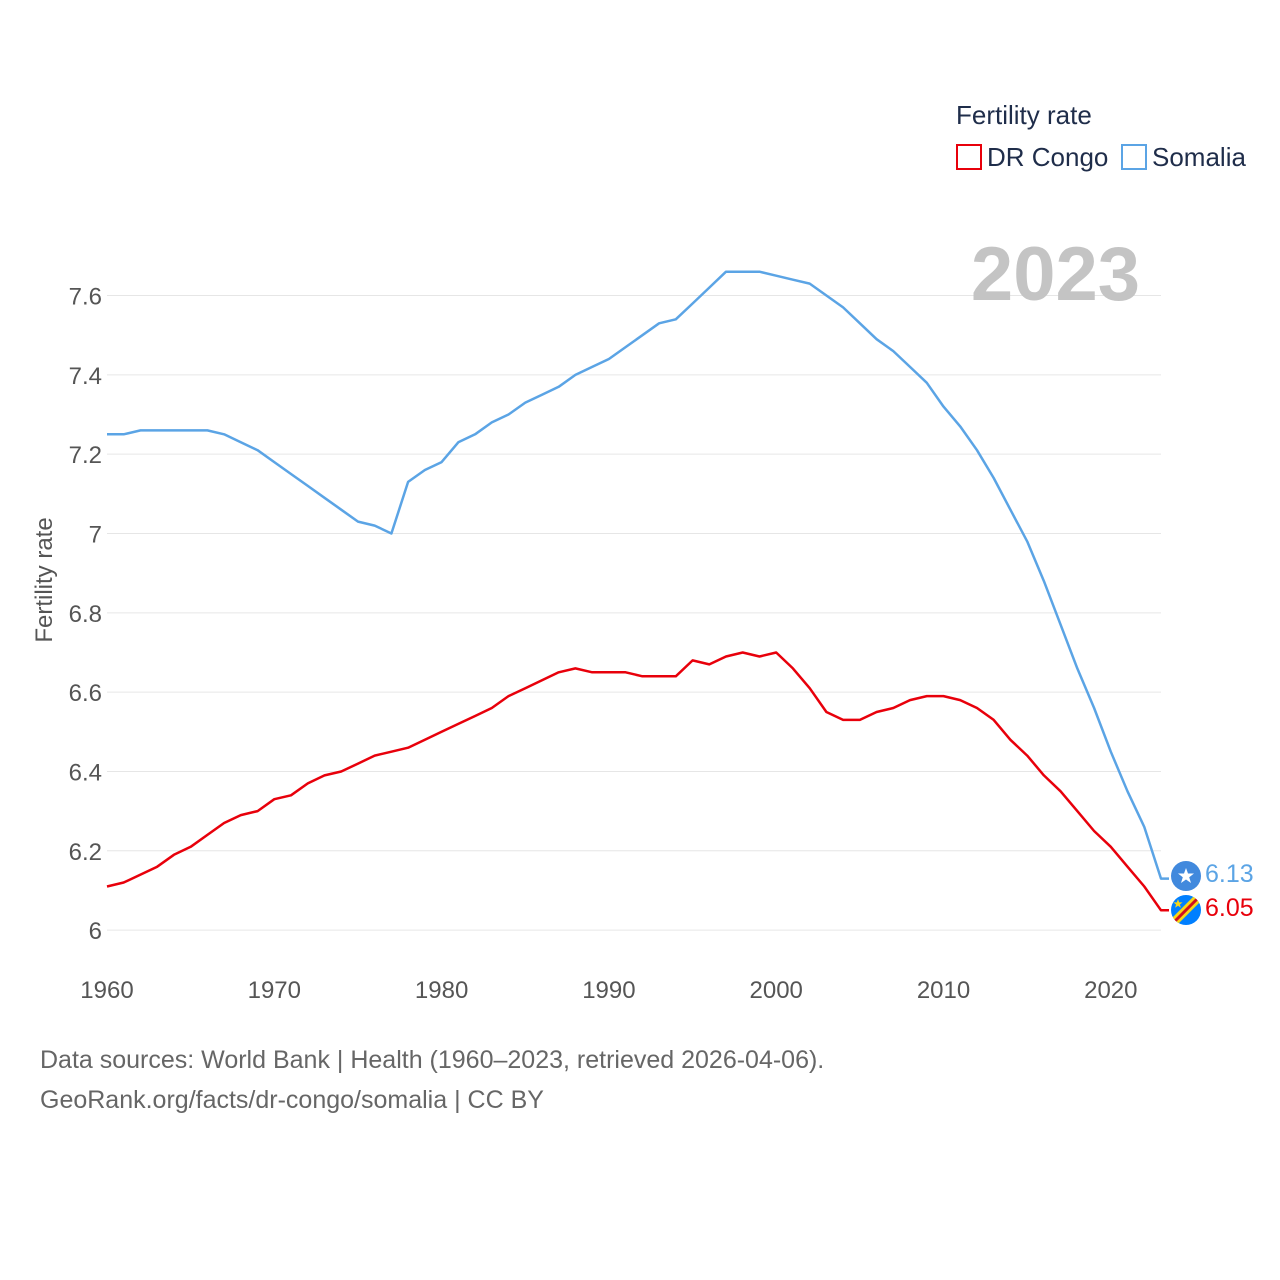  I want to click on x-axis-ticks: 1960 1970 1980 1990 2000 2010 2020, so click(608, 990).